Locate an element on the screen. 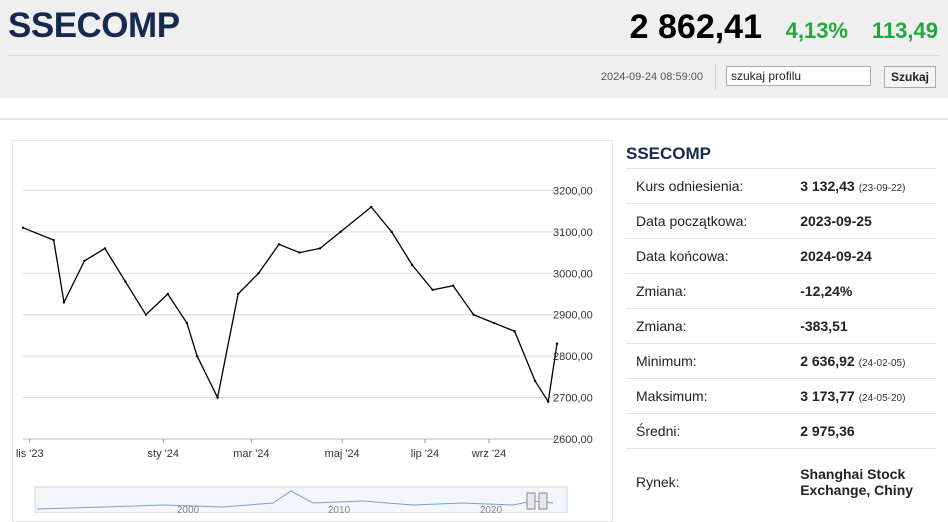 The image size is (948, 522). info-label: Data końcowa: is located at coordinates (713, 256).